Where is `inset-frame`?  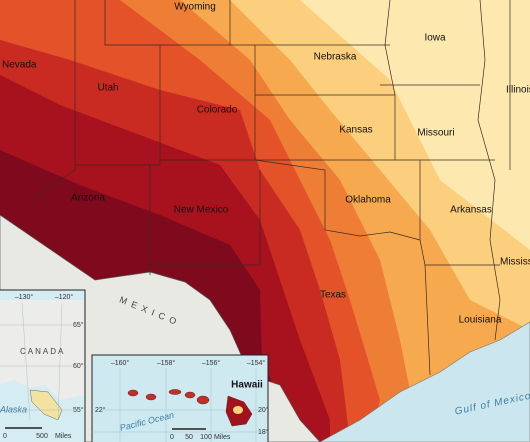 inset-frame is located at coordinates (180, 398).